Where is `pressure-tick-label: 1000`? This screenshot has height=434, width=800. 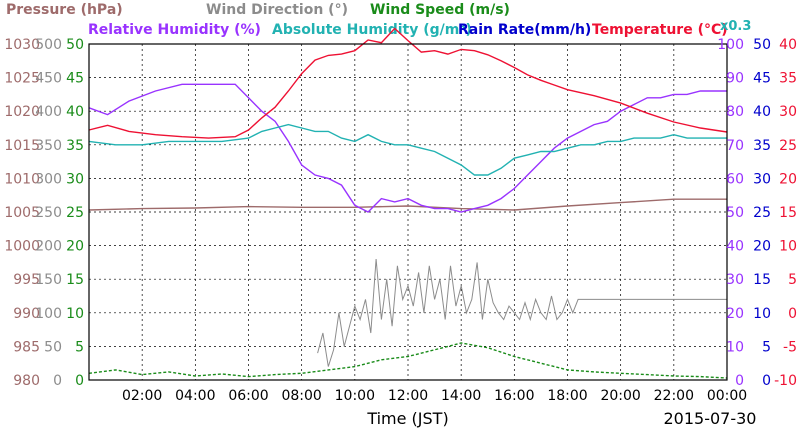
pressure-tick-label: 1000 is located at coordinates (22, 247).